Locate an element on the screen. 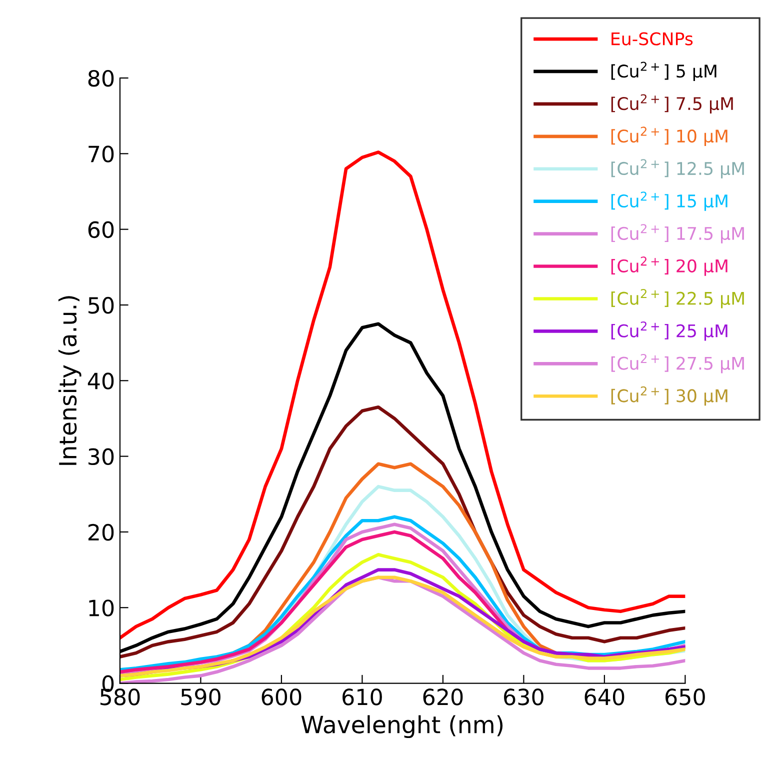 This screenshot has width=769, height=780. x-tick-label: 620 is located at coordinates (443, 697).